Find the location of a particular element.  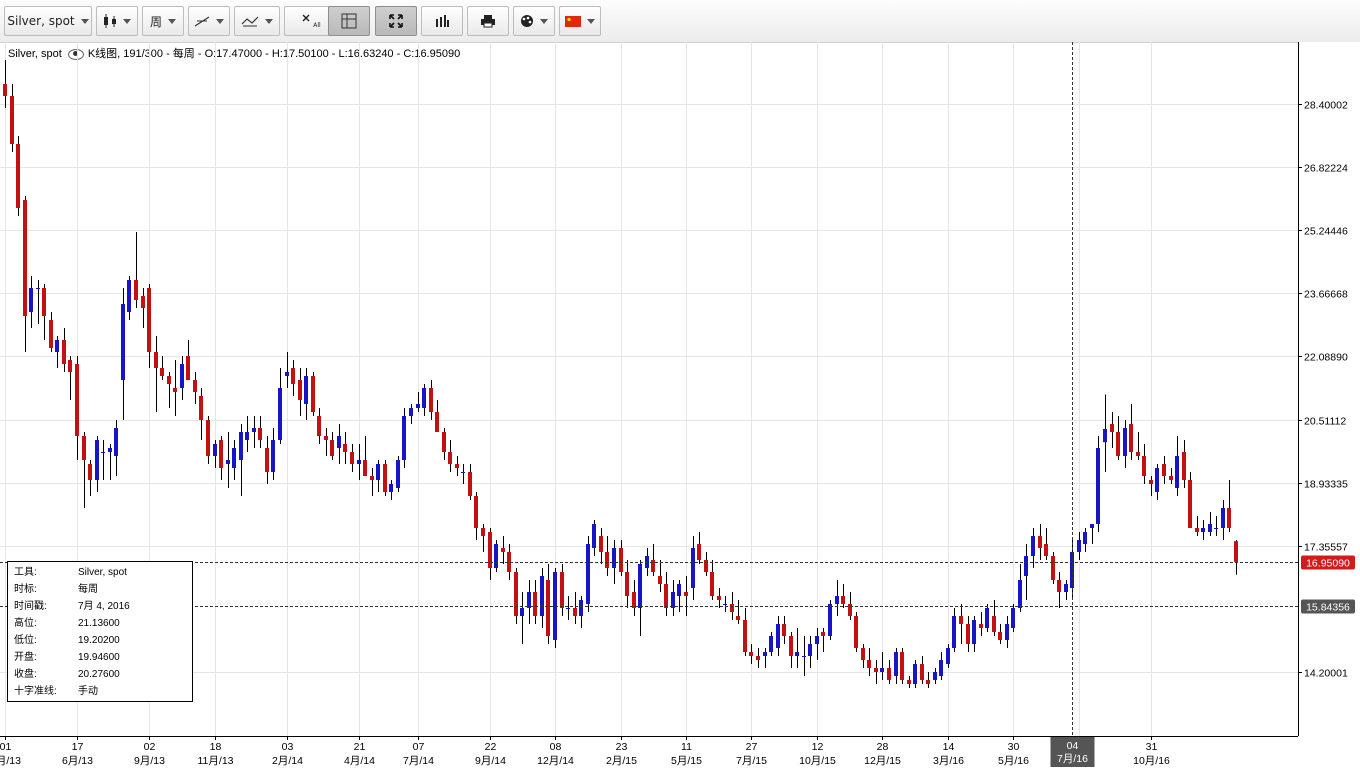

chart-type-button is located at coordinates (117, 21).